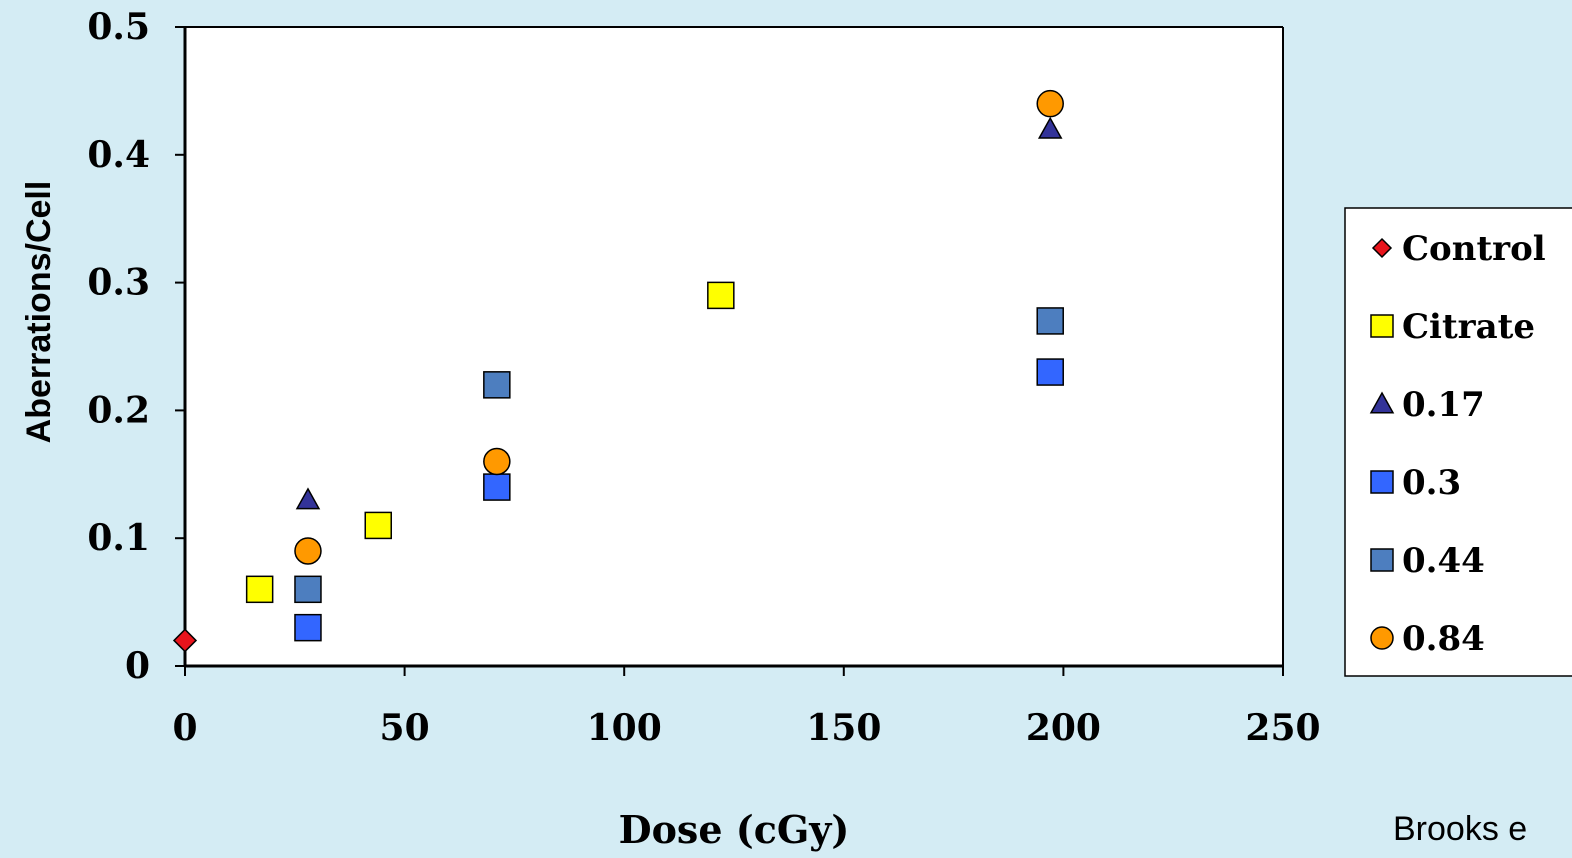 The height and width of the screenshot is (858, 1572). I want to click on legend-label: 0.84, so click(1443, 639).